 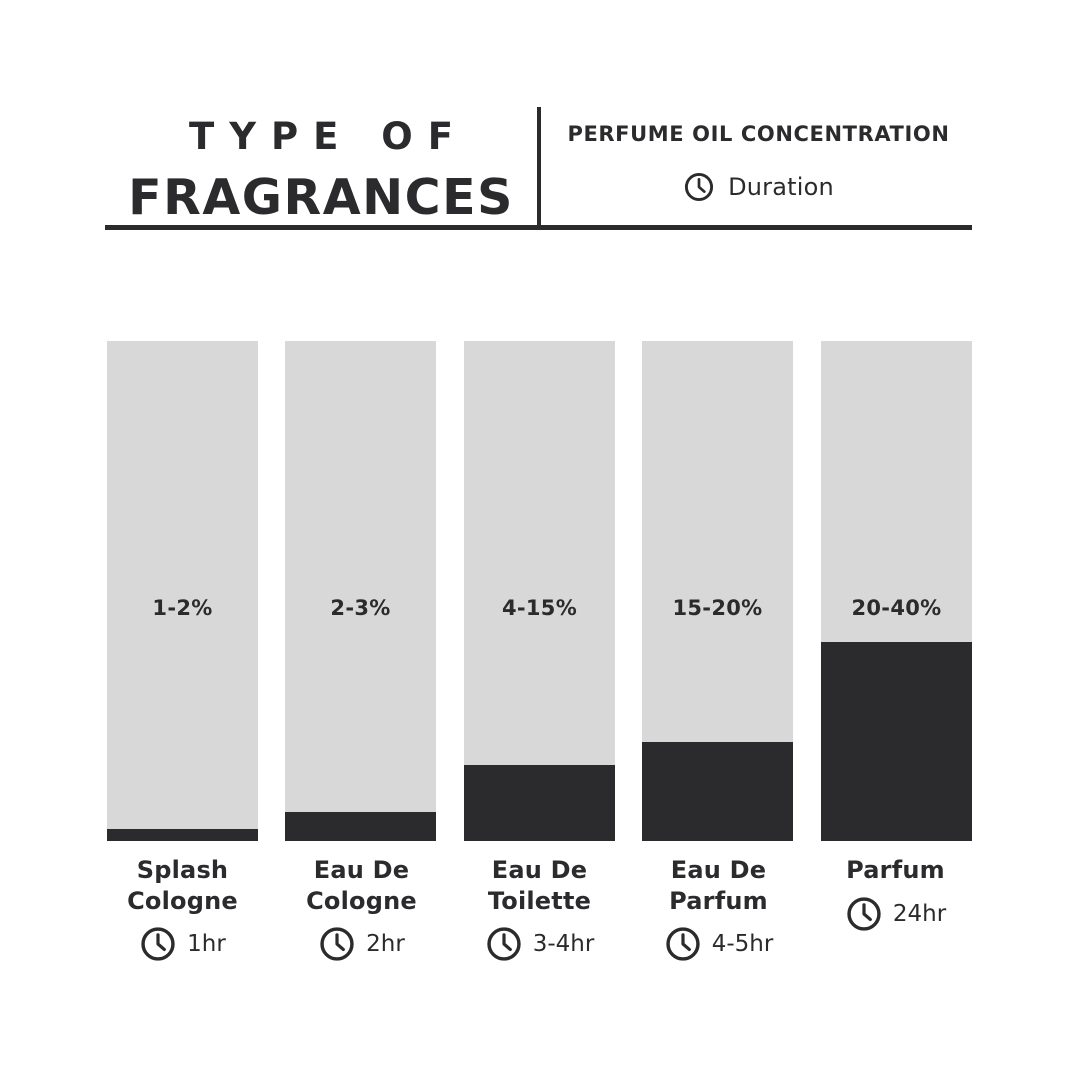 I want to click on category-duration: 2hr, so click(x=361, y=944).